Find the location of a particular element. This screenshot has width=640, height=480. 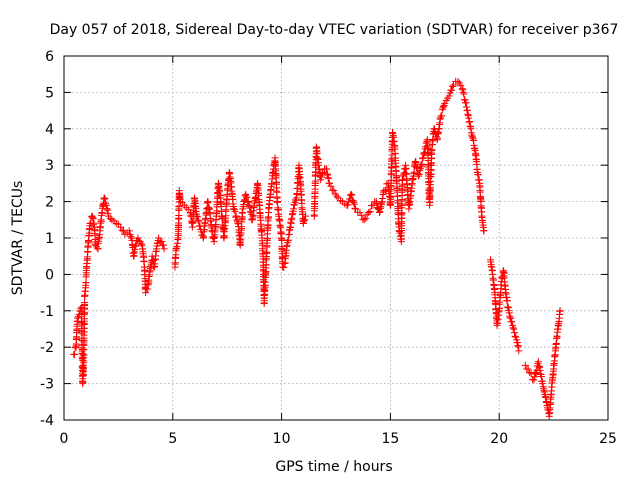

y-tick-label: -1 is located at coordinates (47, 312).